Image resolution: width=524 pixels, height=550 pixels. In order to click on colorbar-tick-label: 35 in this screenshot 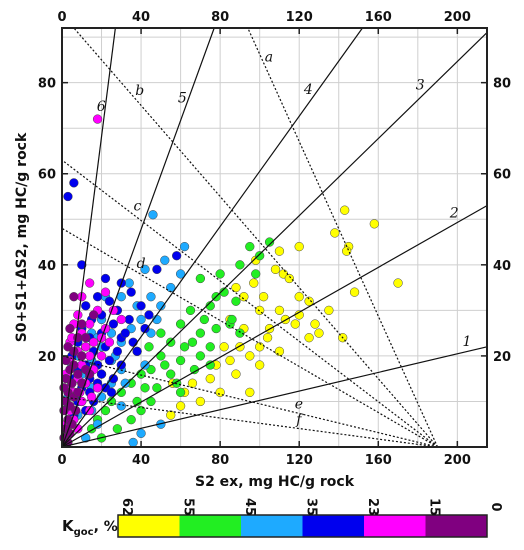, I will do `click(311, 507)`.